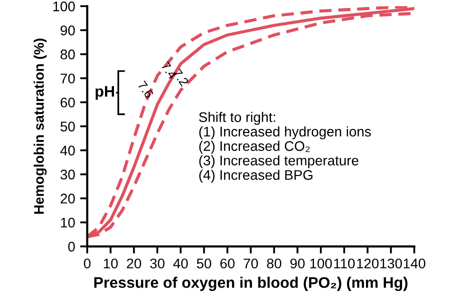 The height and width of the screenshot is (308, 474). Describe the element at coordinates (180, 263) in the screenshot. I see `x-tick-label: 40` at that location.